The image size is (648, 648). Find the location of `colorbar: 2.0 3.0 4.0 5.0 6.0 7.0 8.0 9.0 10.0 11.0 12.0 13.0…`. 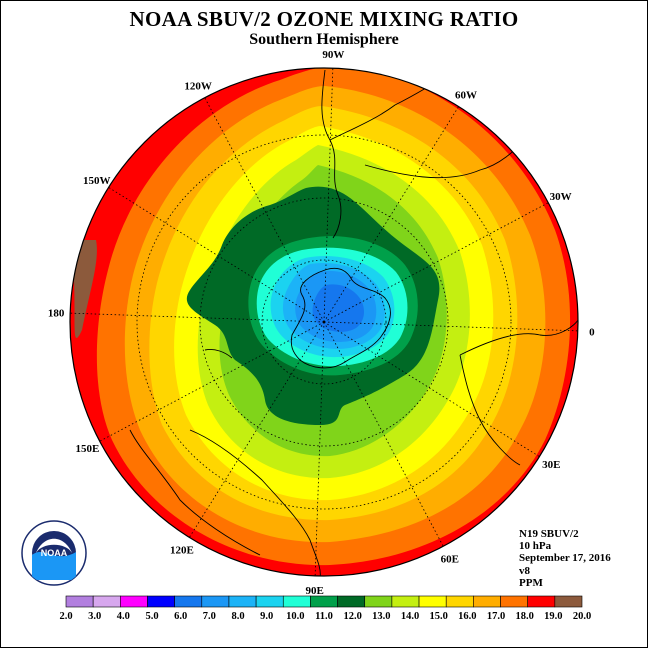

colorbar: 2.0 3.0 4.0 5.0 6.0 7.0 8.0 9.0 10.0 11.0 12.0 13.0… is located at coordinates (325, 608).